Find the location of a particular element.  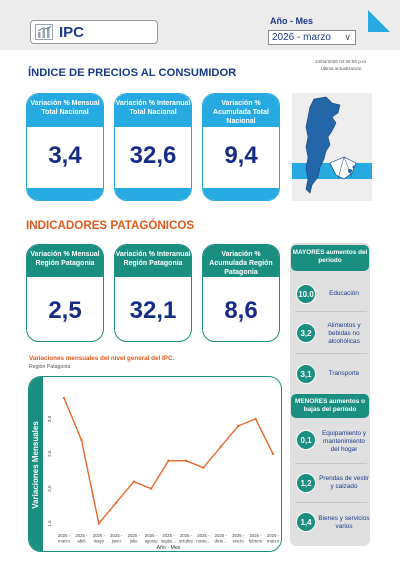

chart-subtitle: Región Patagonia is located at coordinates (50, 367).